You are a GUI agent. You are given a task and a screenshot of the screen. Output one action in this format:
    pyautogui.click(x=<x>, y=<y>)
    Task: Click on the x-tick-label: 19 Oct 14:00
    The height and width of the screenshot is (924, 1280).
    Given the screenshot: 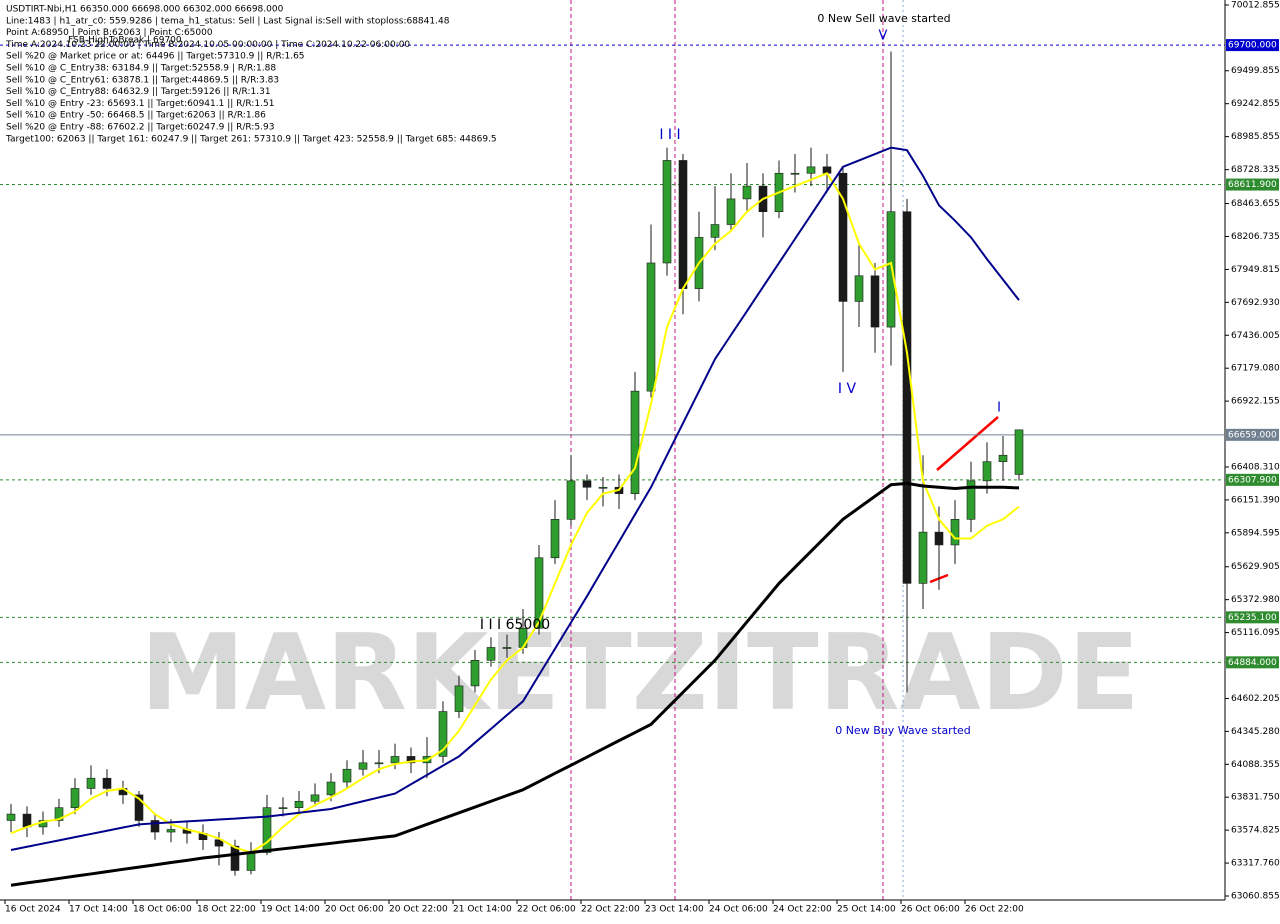 What is the action you would take?
    pyautogui.click(x=290, y=910)
    